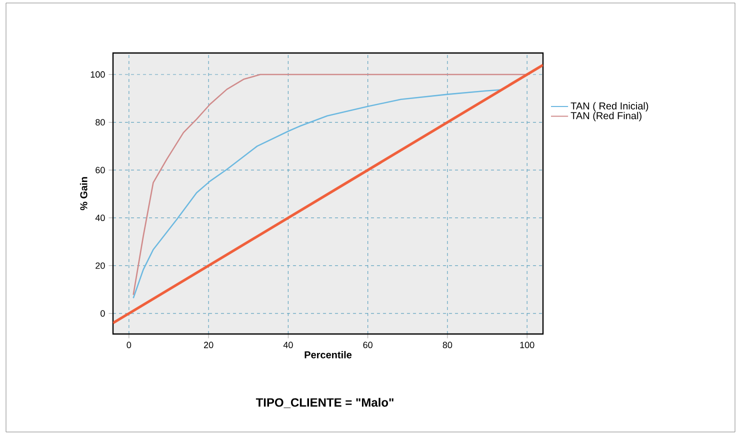 The image size is (741, 435). What do you see at coordinates (328, 354) in the screenshot?
I see `x-axis-title: Percentile` at bounding box center [328, 354].